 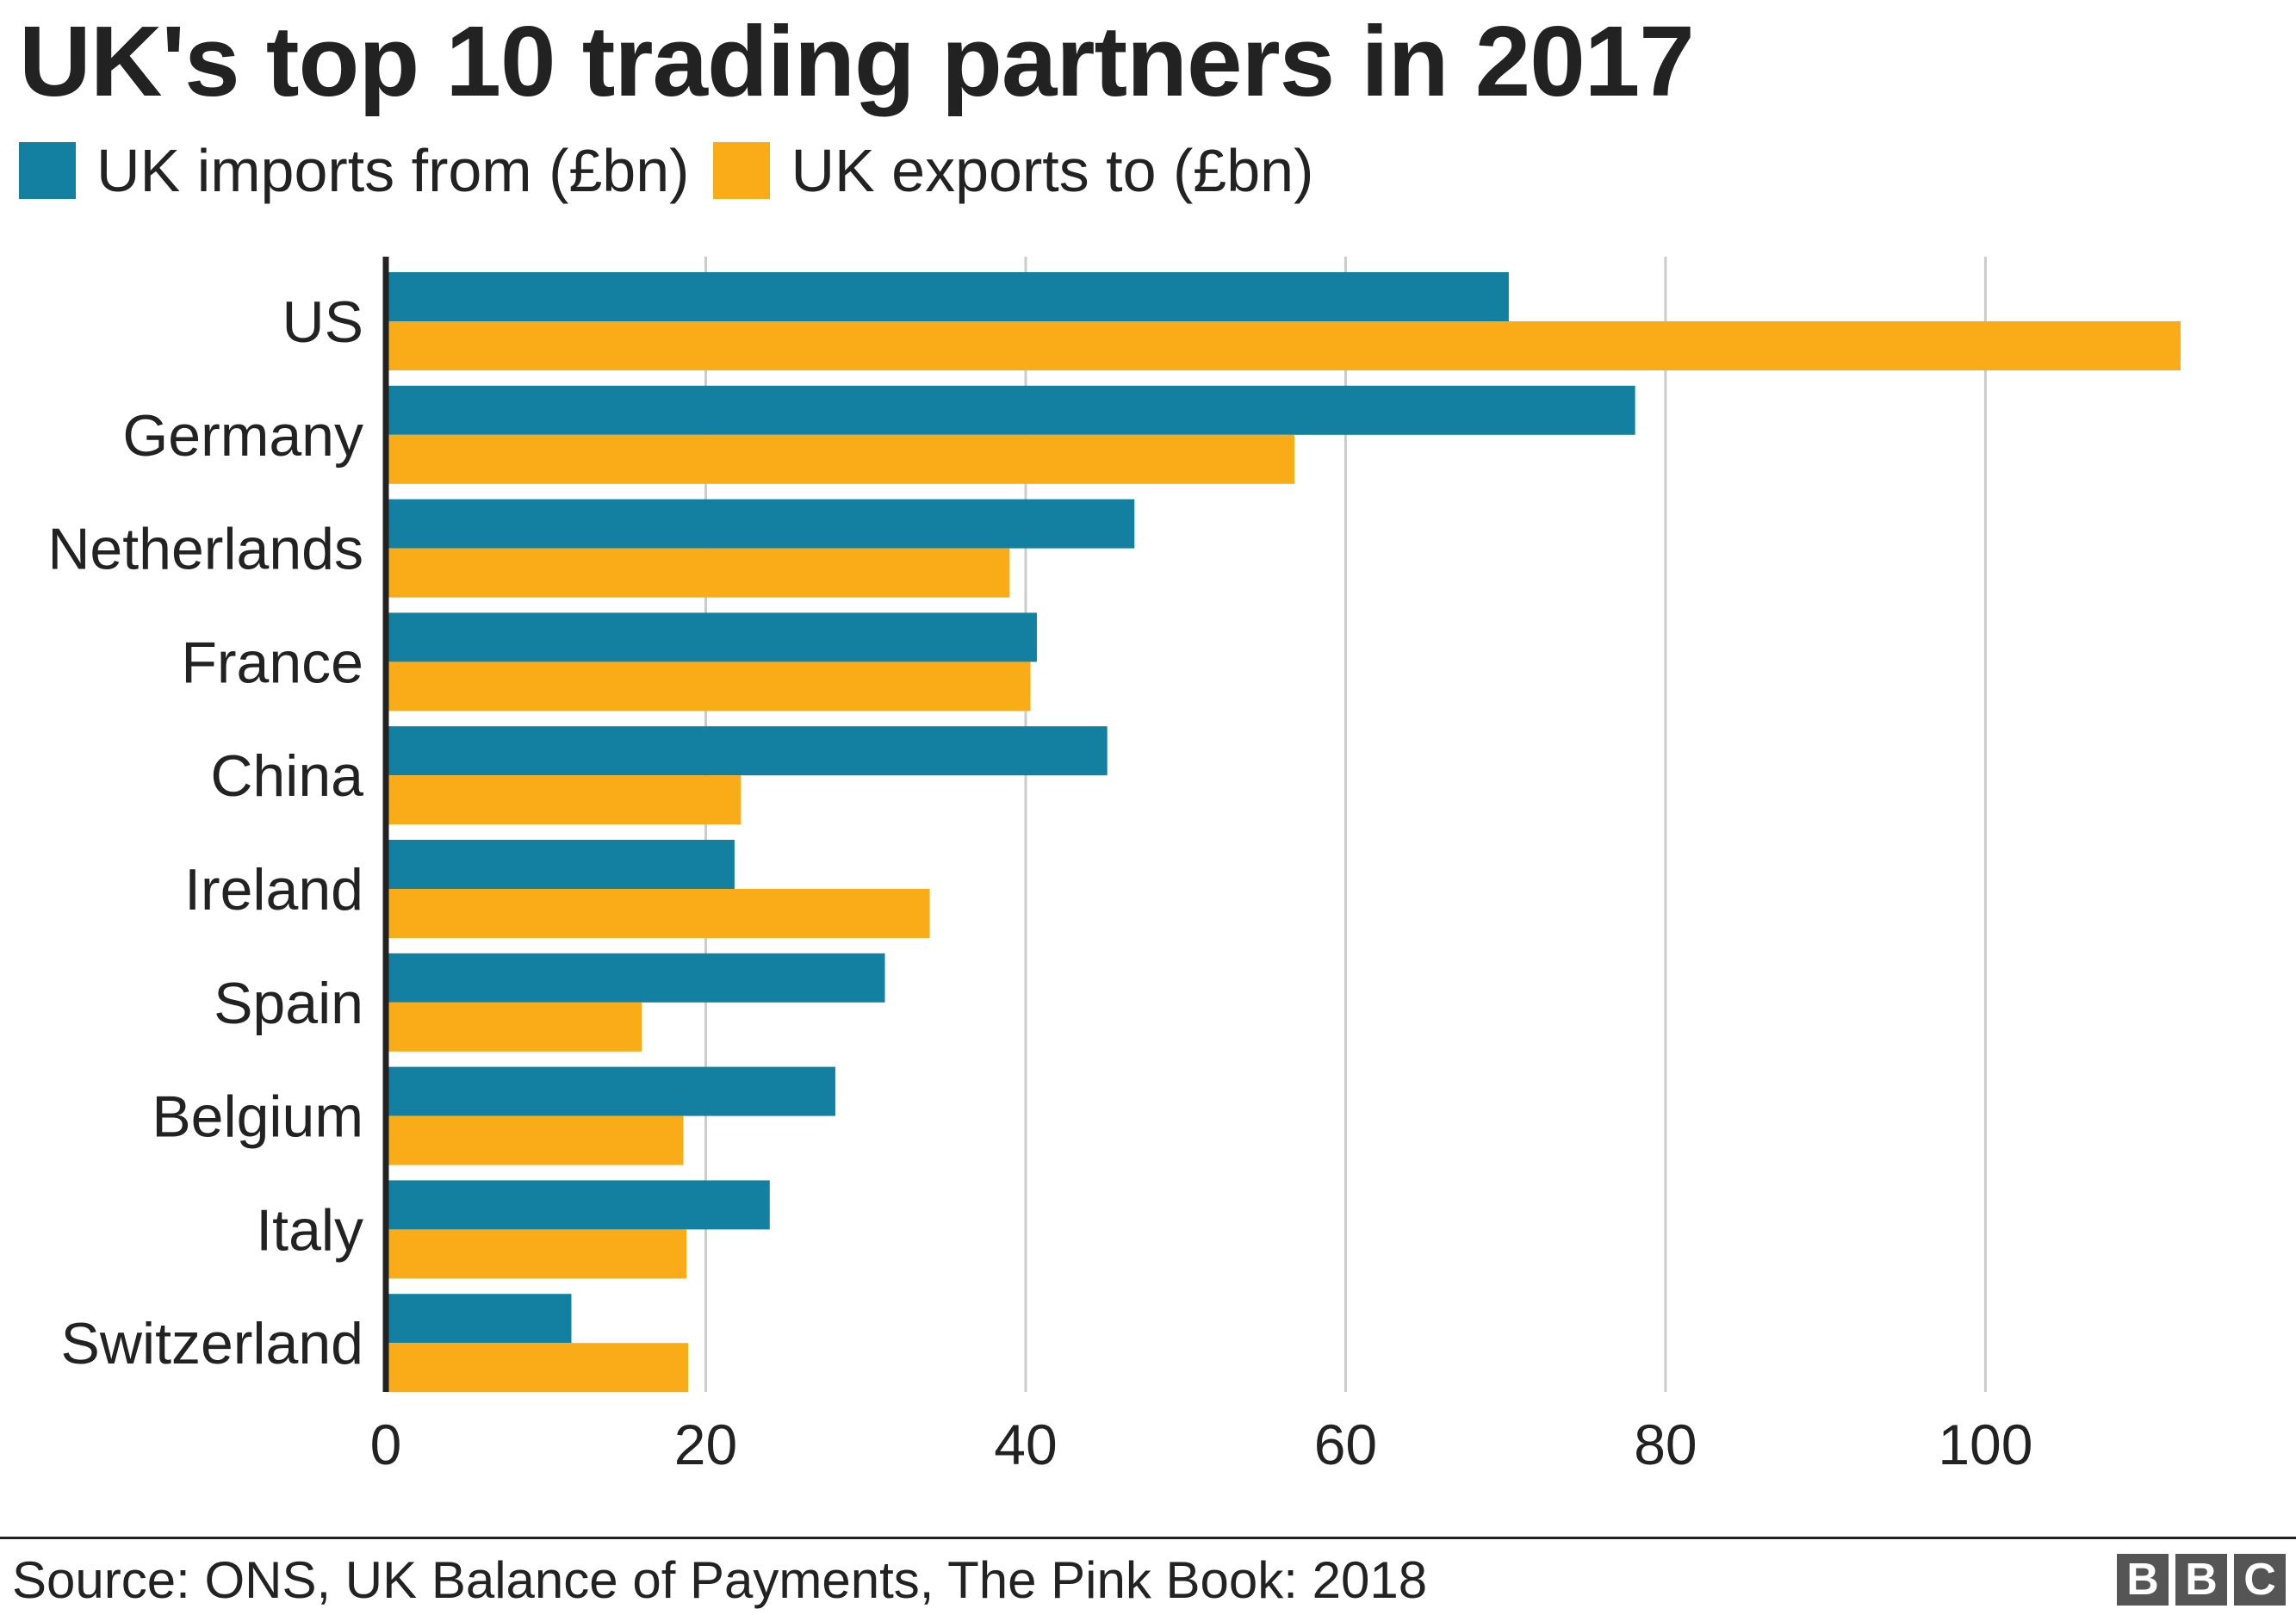 I want to click on bar-exports-switzerland, so click(x=537, y=1368).